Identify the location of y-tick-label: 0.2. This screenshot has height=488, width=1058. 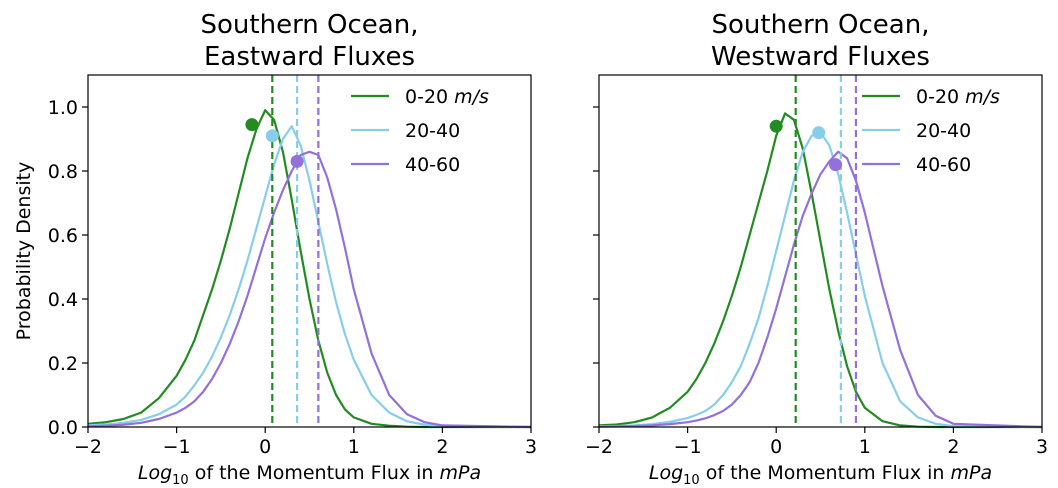
(63, 364).